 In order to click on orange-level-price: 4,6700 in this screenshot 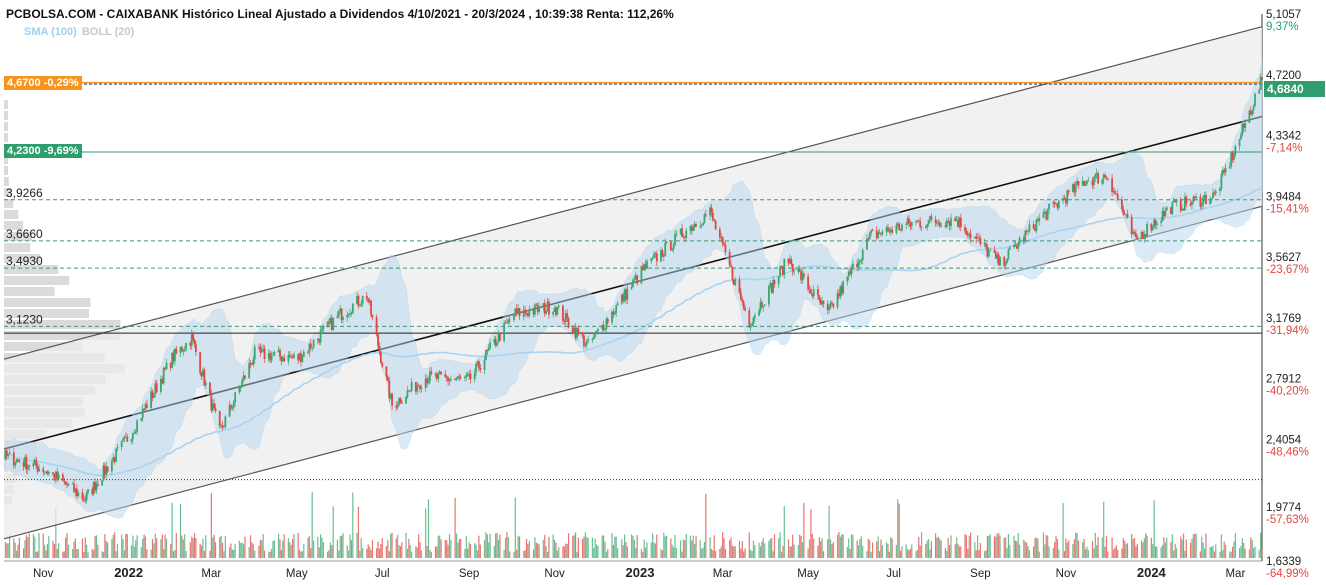, I will do `click(24, 83)`.